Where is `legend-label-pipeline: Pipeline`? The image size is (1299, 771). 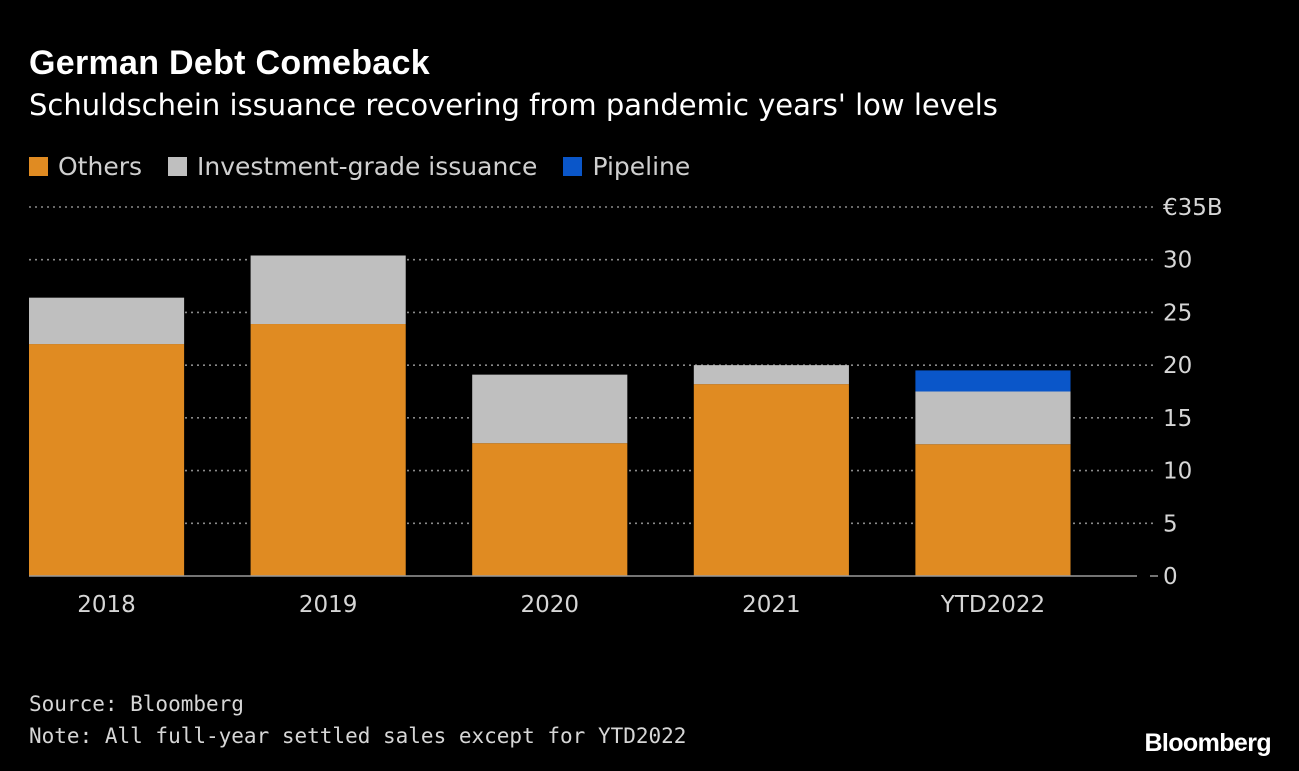 legend-label-pipeline: Pipeline is located at coordinates (641, 166).